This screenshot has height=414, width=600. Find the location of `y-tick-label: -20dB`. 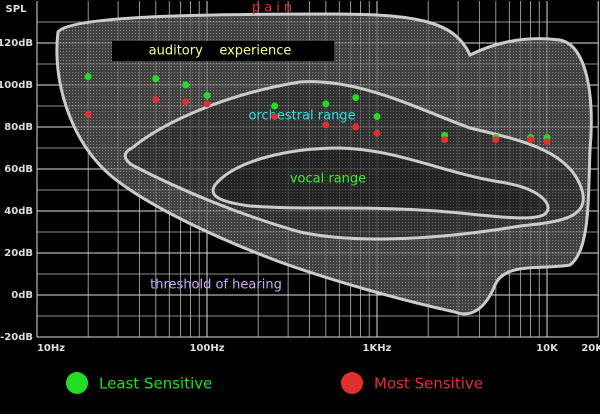

y-tick-label: -20dB is located at coordinates (16, 337).